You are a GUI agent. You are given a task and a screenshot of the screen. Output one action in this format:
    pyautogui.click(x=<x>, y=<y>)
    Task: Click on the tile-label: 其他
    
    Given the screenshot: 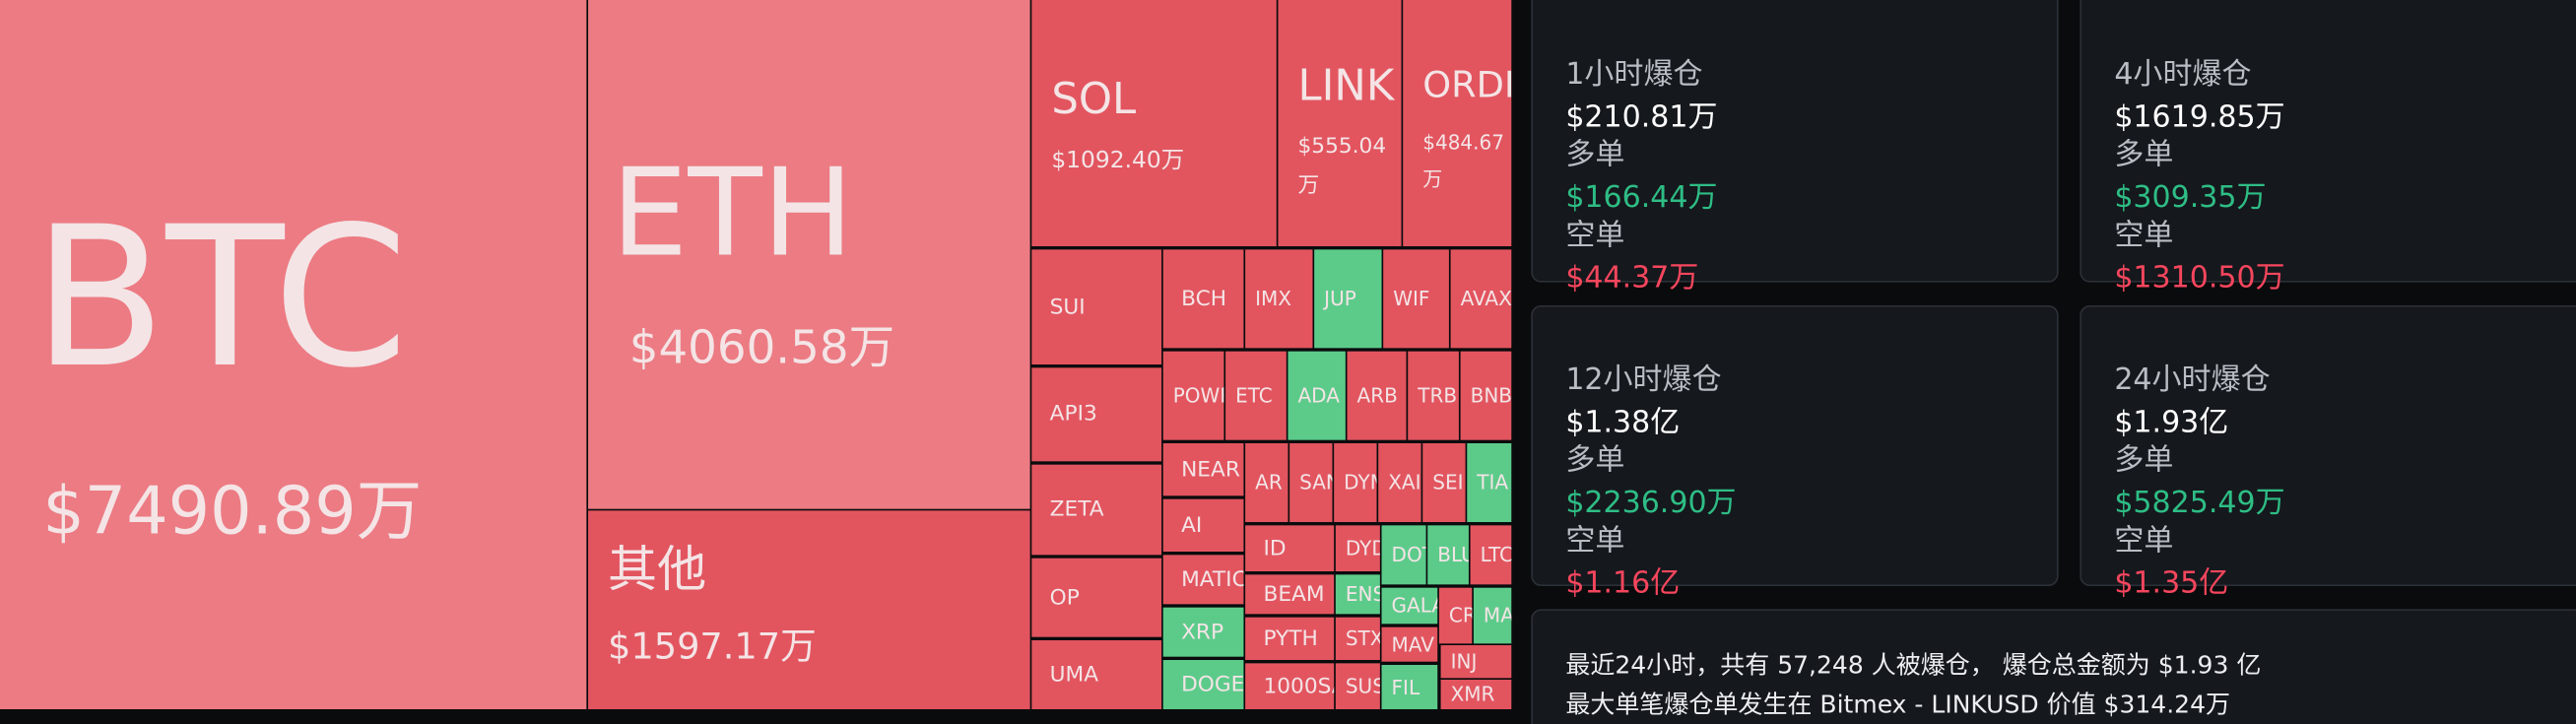 What is the action you would take?
    pyautogui.click(x=658, y=571)
    